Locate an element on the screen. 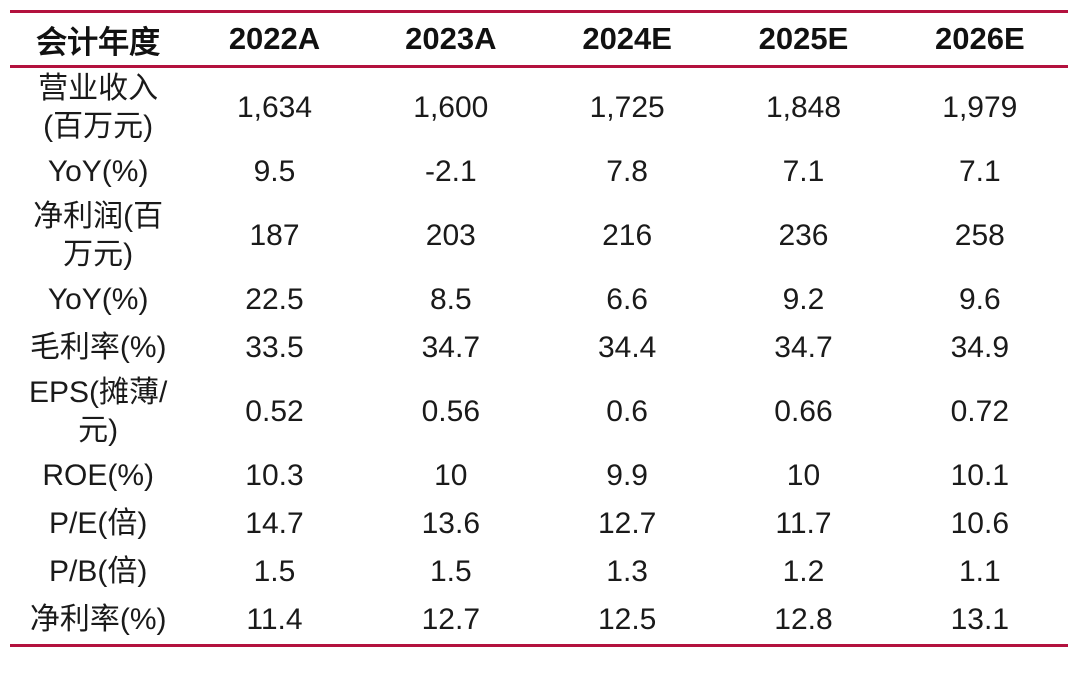 The height and width of the screenshot is (681, 1080). table-cell: 216 is located at coordinates (627, 235).